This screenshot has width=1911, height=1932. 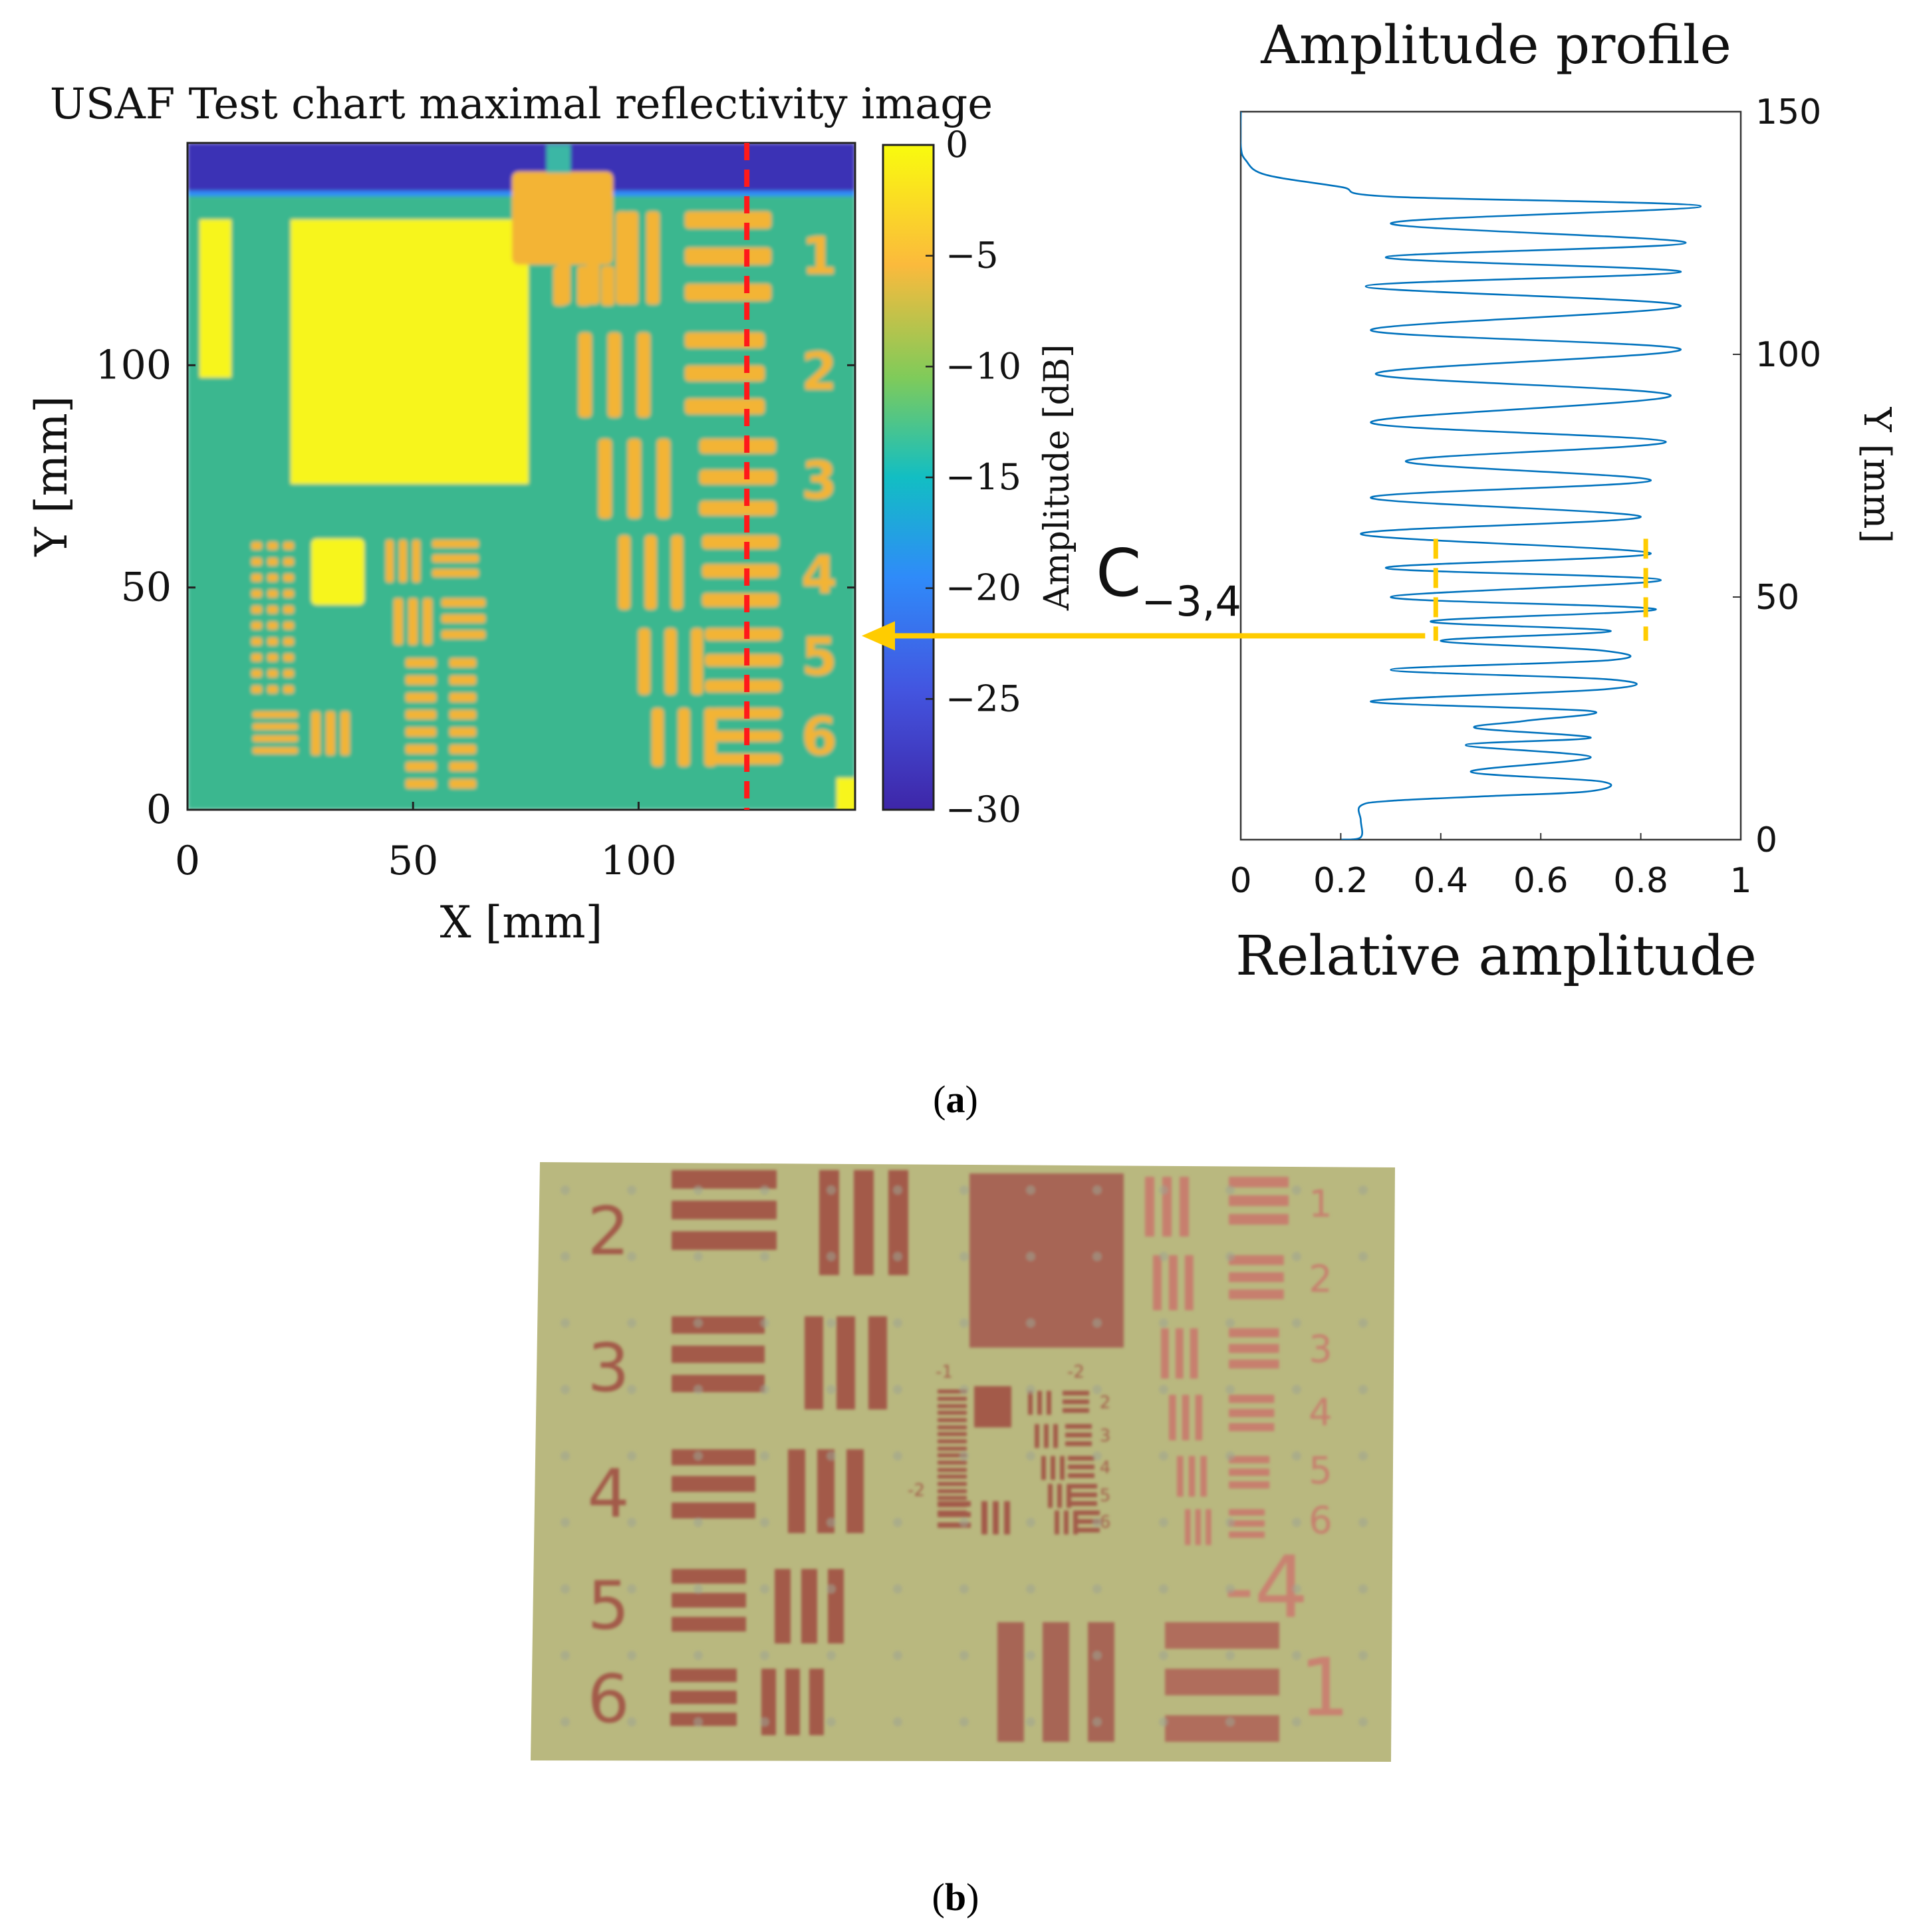 I want to click on heatmap-y-ticks: 0 50 100, so click(x=475, y=587).